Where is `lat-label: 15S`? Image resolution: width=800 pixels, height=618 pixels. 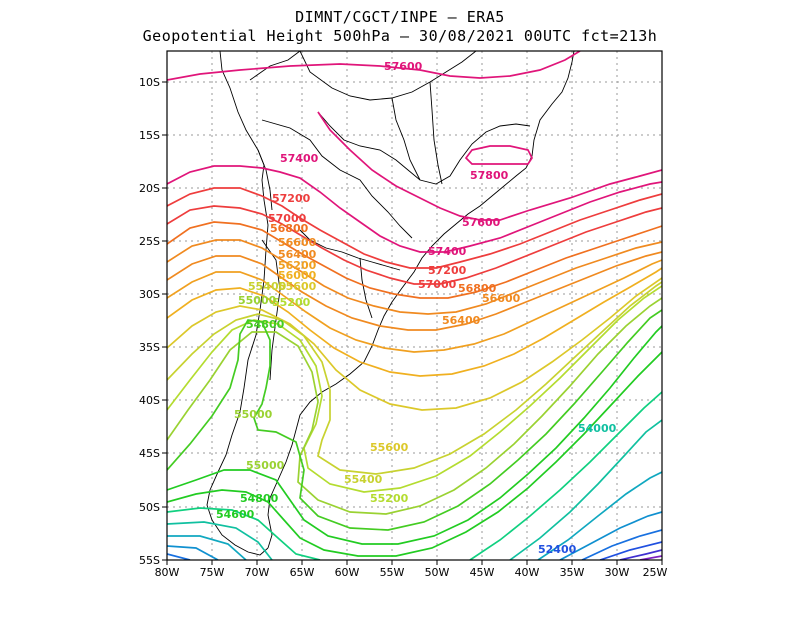 lat-label: 15S is located at coordinates (149, 135).